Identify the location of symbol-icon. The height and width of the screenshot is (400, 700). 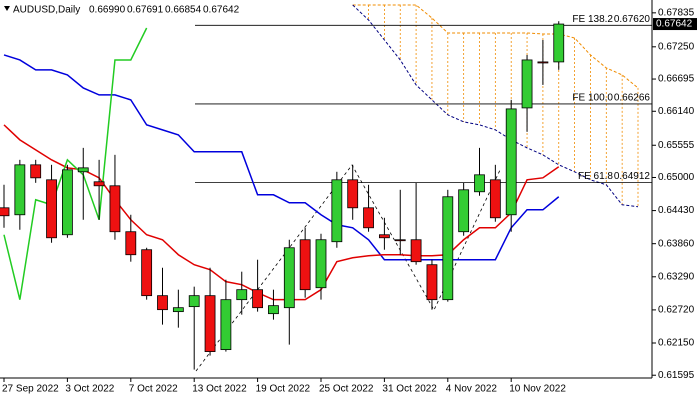
(7, 8).